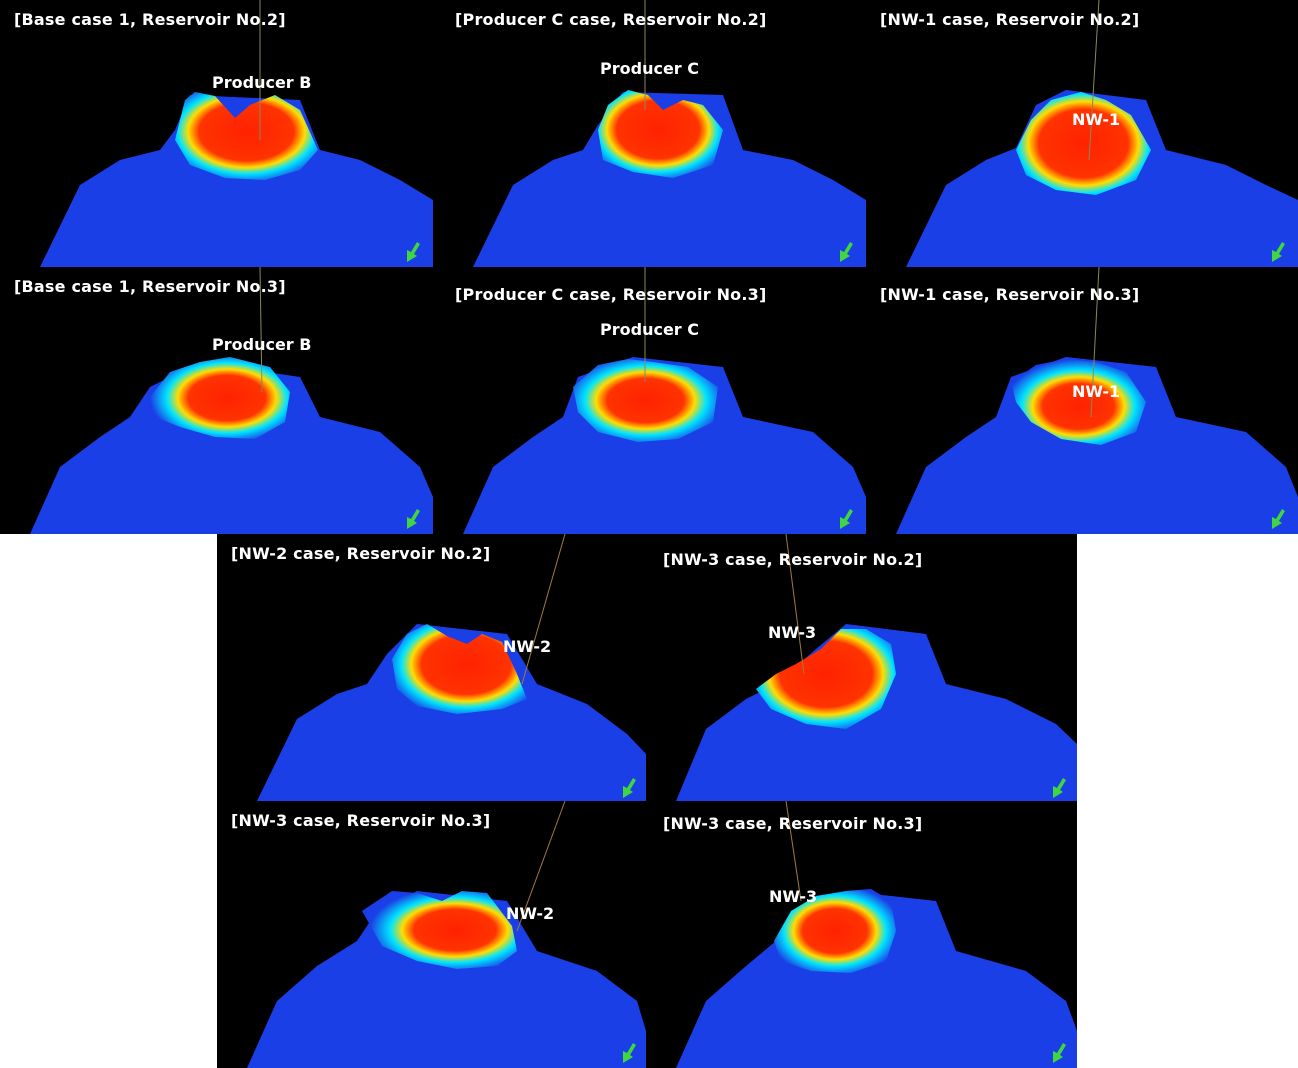  I want to click on panel-base-case-1-reservoir-2: [Base case 1, Reservoir No.2] Producer B, so click(216, 133).